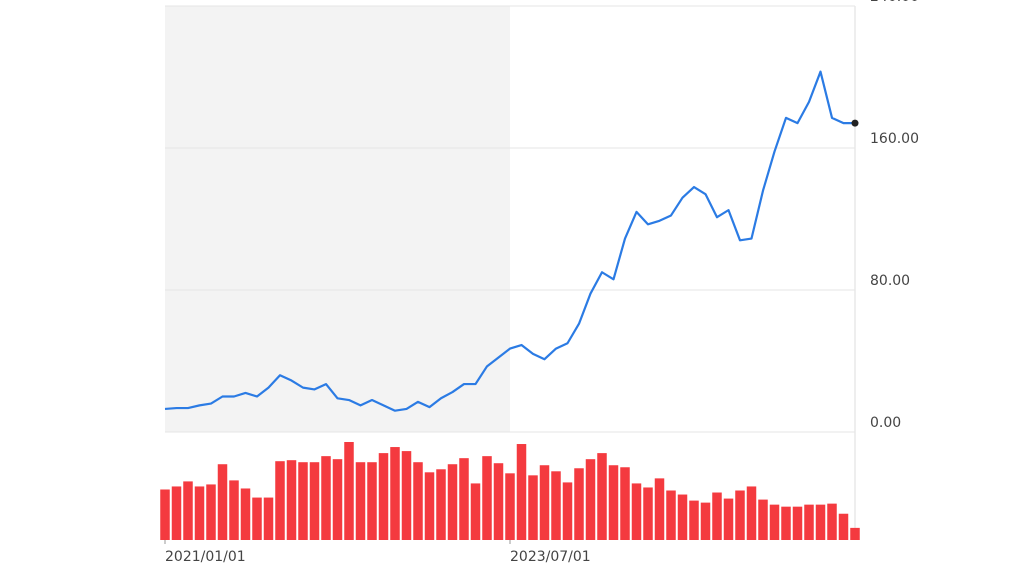 The height and width of the screenshot is (576, 1024). What do you see at coordinates (894, 139) in the screenshot?
I see `y-tick-label: 160.00` at bounding box center [894, 139].